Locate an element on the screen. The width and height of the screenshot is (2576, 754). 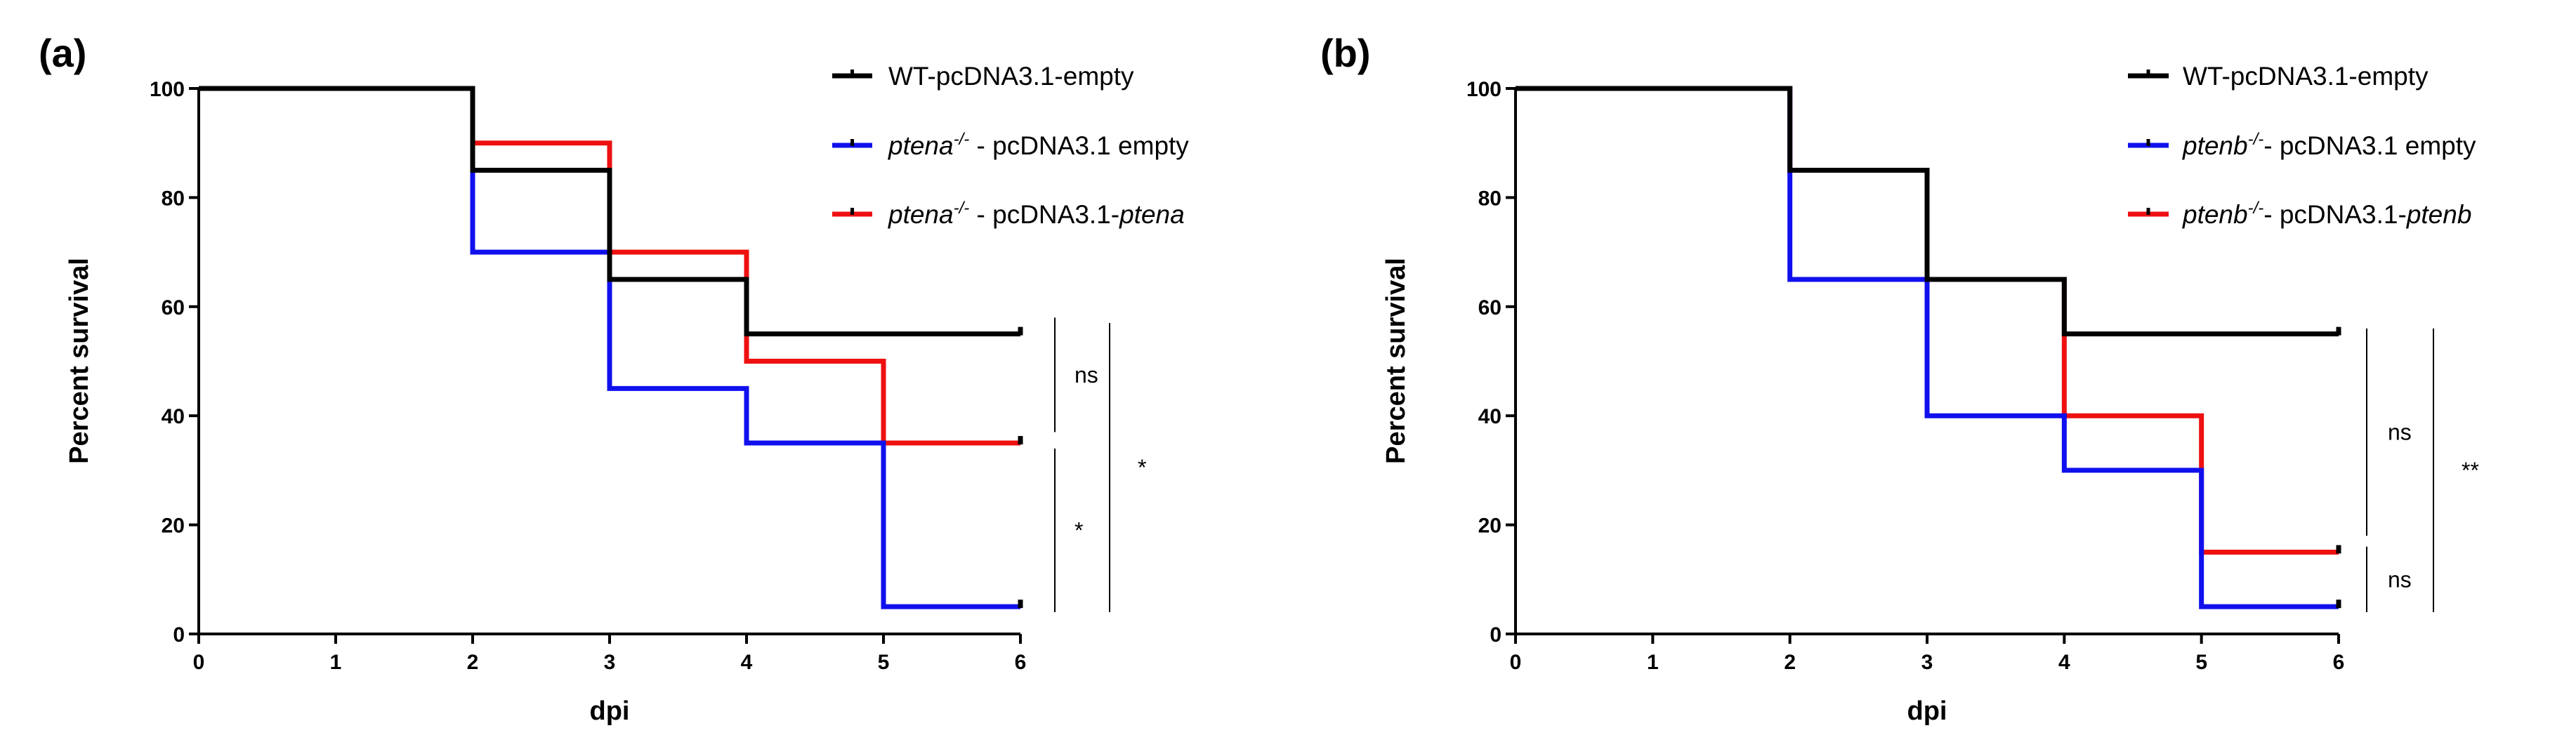
legend-label: ptenb-/-- pcDNA3.1-ptenb is located at coordinates (2326, 214).